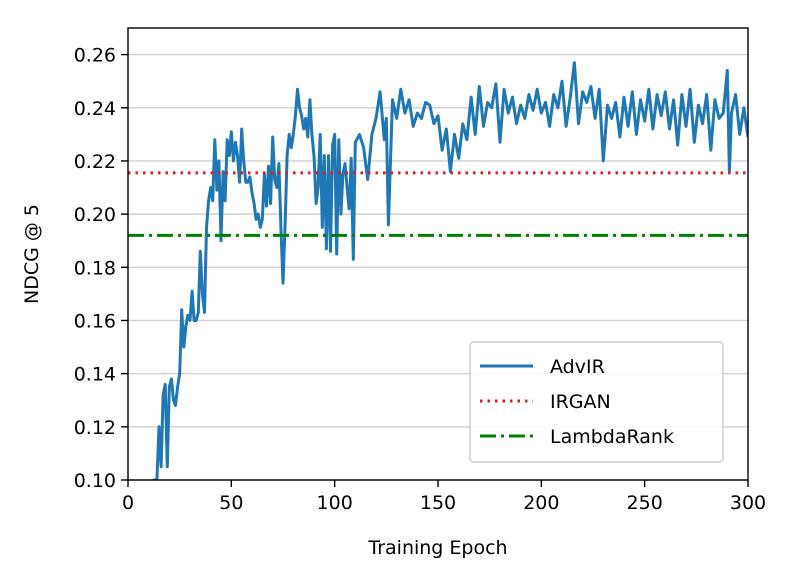 The image size is (789, 579). Describe the element at coordinates (95, 428) in the screenshot. I see `y-tick-label: 0.12` at that location.